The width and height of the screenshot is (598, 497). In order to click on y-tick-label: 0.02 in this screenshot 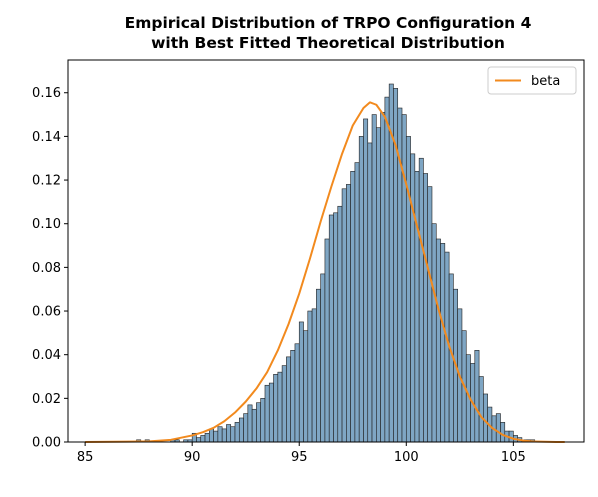, I will do `click(46, 399)`.